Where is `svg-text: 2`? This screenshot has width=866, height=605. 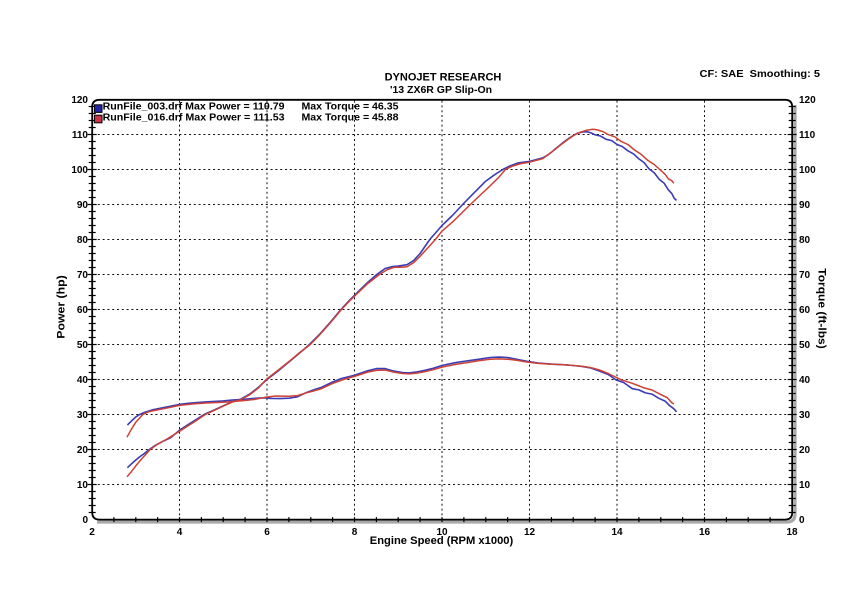 svg-text: 2 is located at coordinates (92, 532).